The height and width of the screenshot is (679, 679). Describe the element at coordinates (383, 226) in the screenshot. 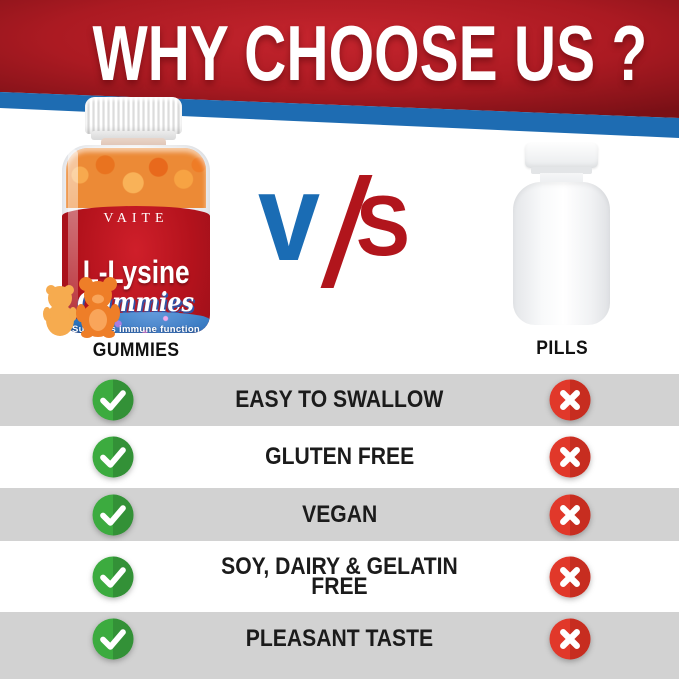

I see `versus-s: S` at that location.